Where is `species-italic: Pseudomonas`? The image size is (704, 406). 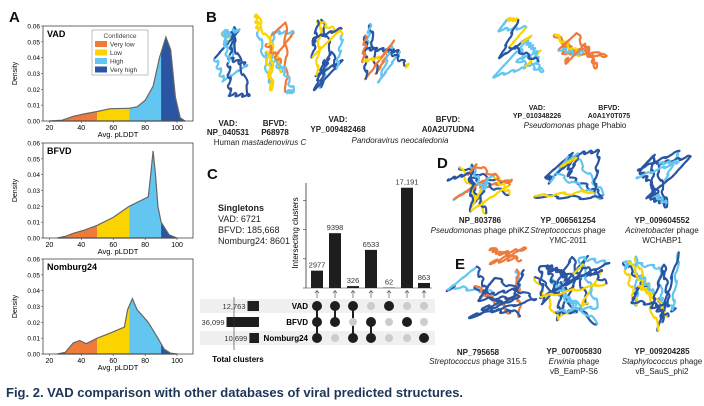 species-italic: Pseudomonas is located at coordinates (456, 230).